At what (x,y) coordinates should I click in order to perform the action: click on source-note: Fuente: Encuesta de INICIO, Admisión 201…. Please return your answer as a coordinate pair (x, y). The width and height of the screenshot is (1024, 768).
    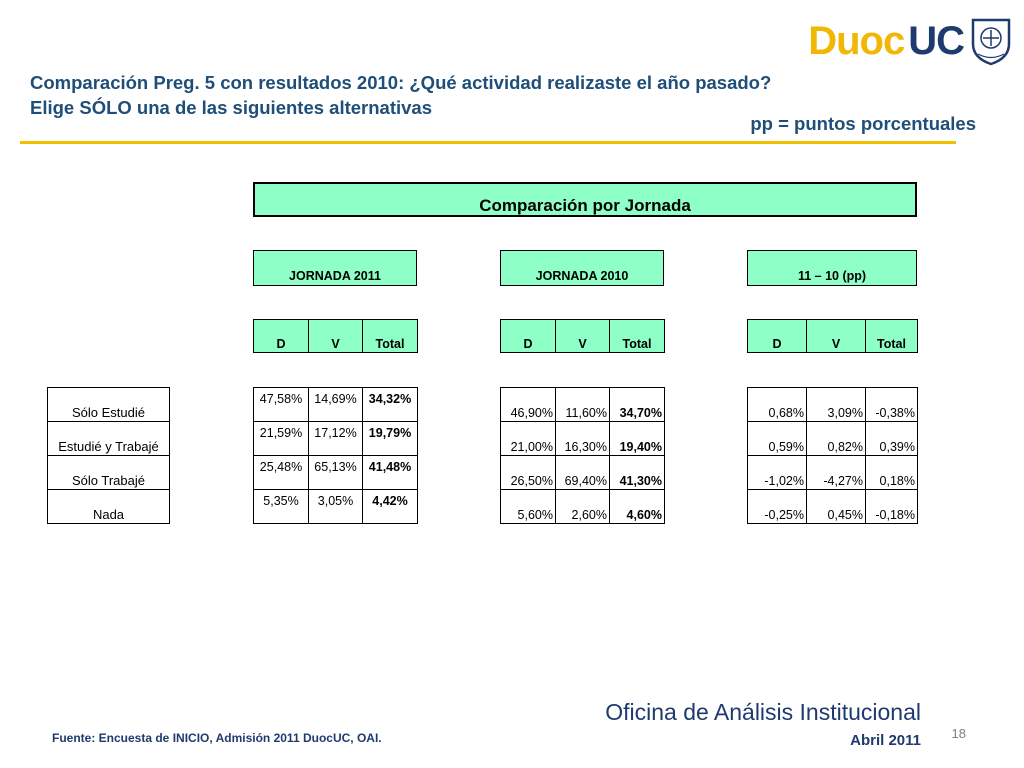
    Looking at the image, I should click on (217, 738).